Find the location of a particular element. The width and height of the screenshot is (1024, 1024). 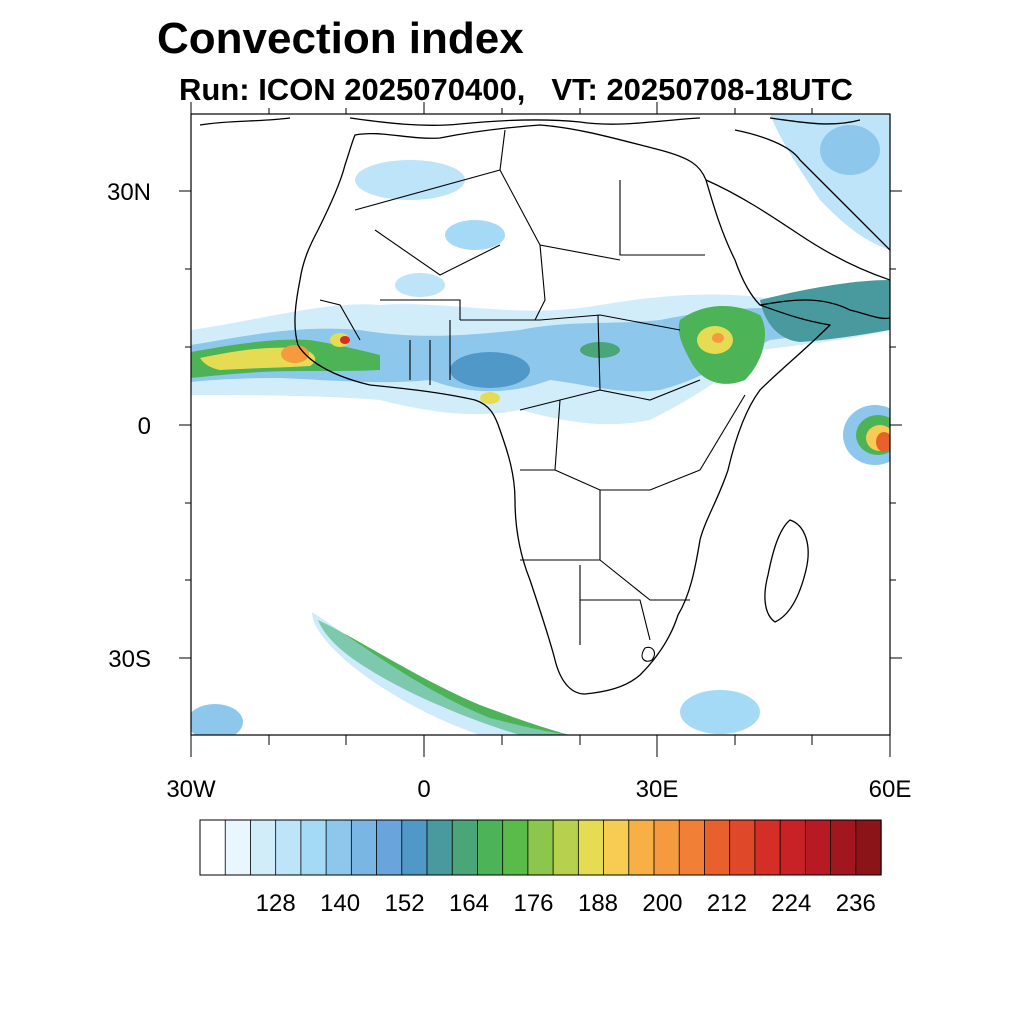

chart-title: Convection index is located at coordinates (340, 38).